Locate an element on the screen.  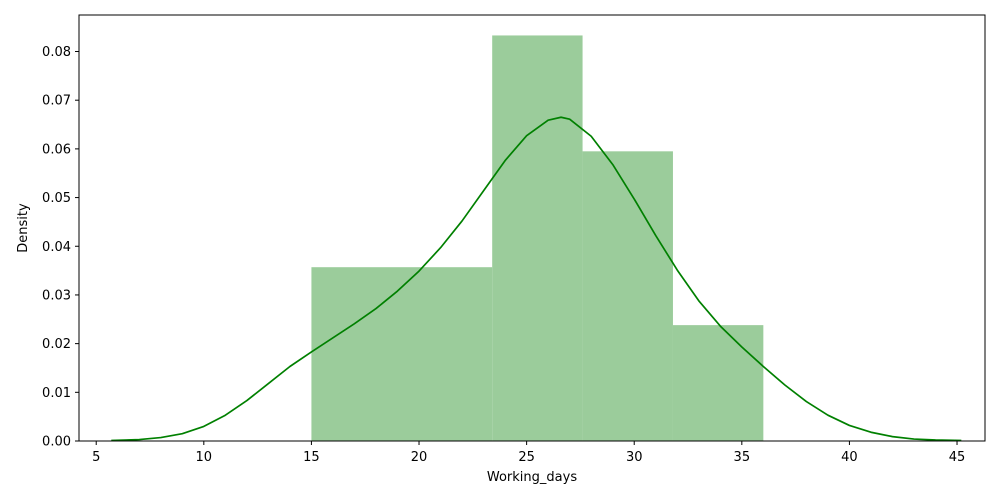
x-tick-label: 20 is located at coordinates (419, 457).